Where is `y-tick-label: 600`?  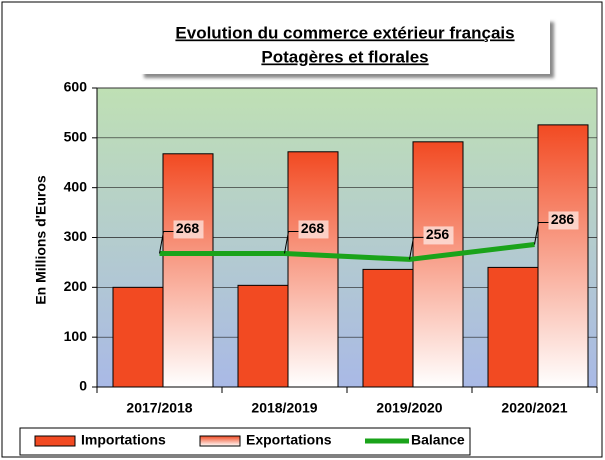 y-tick-label: 600 is located at coordinates (76, 87).